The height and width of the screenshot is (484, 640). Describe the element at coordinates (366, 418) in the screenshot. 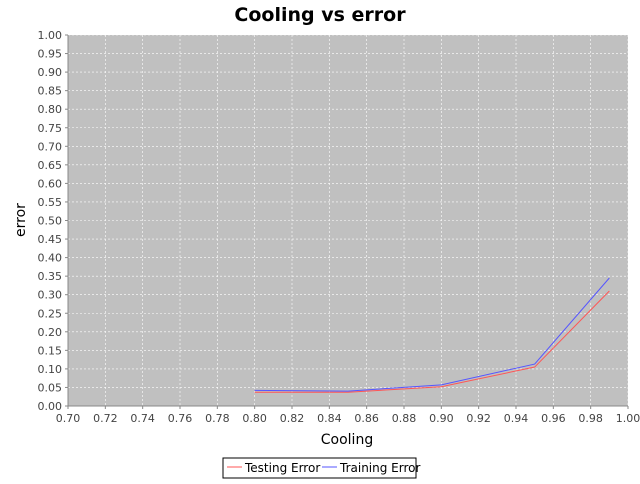

I see `x-tick-label: 0.86` at that location.